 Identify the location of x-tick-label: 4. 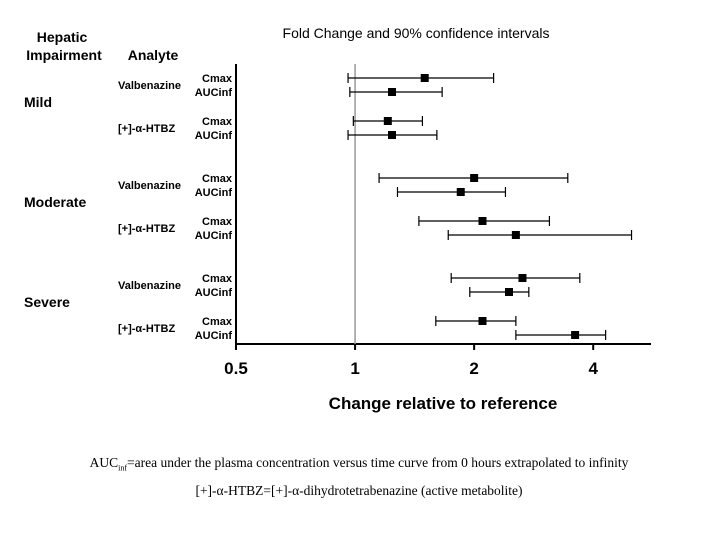
(593, 368).